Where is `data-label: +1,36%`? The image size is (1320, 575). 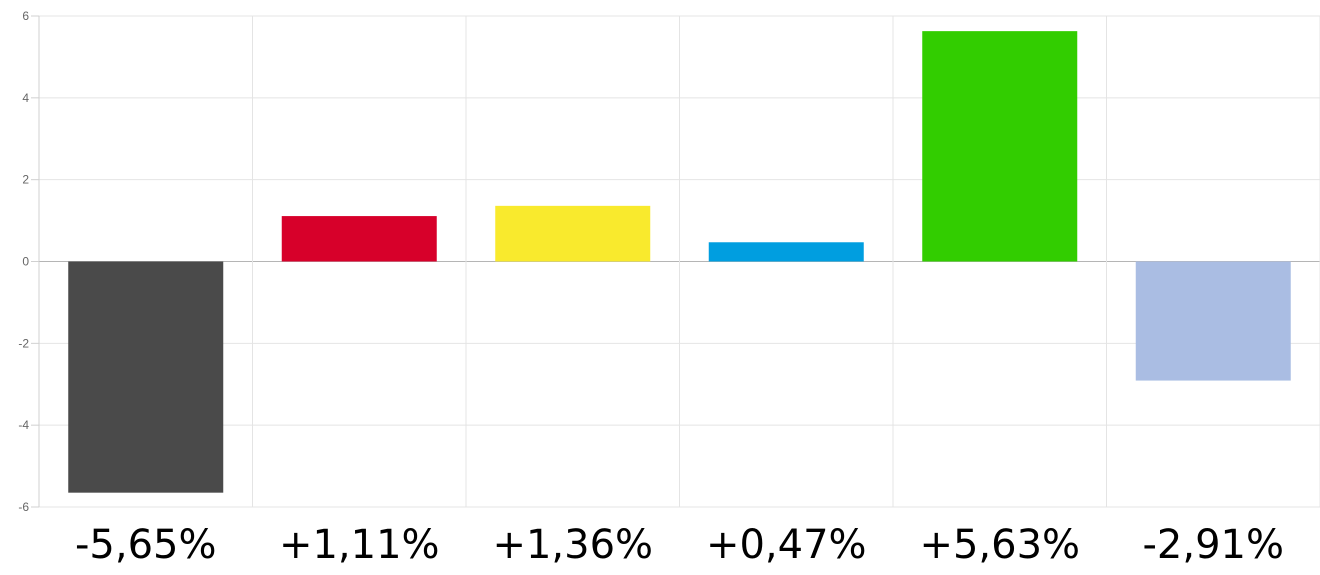
data-label: +1,36% is located at coordinates (572, 545).